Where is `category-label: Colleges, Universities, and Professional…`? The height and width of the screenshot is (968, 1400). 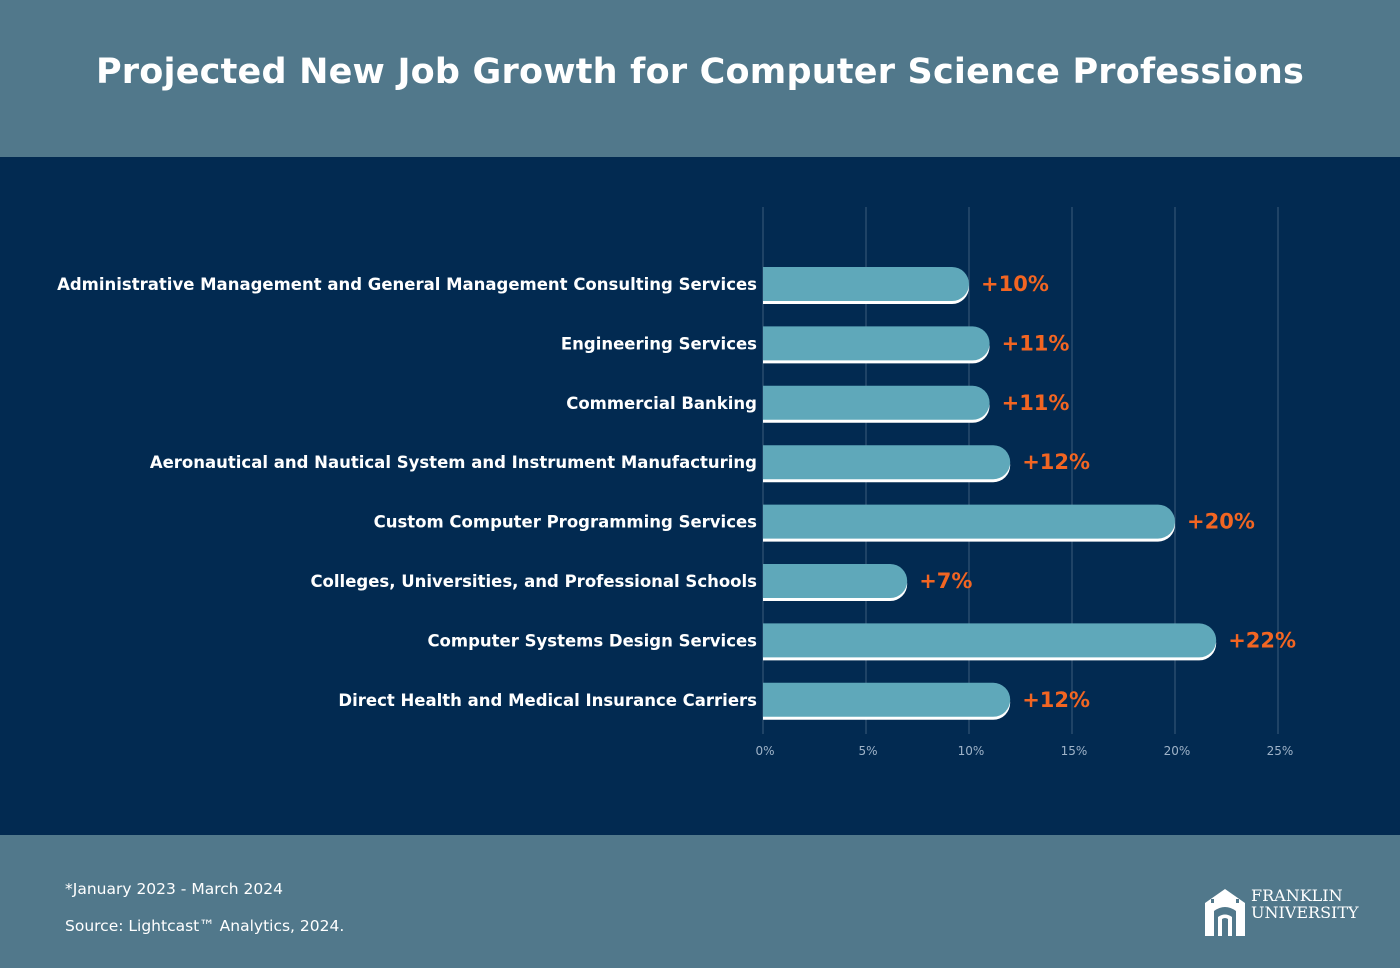
category-label: Colleges, Universities, and Professional… is located at coordinates (533, 581).